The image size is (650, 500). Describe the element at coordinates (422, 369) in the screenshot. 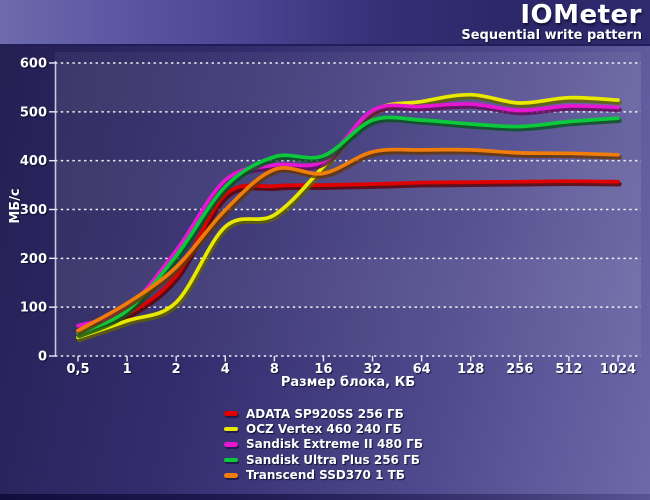

I see `x-tick-label-64: 64` at that location.